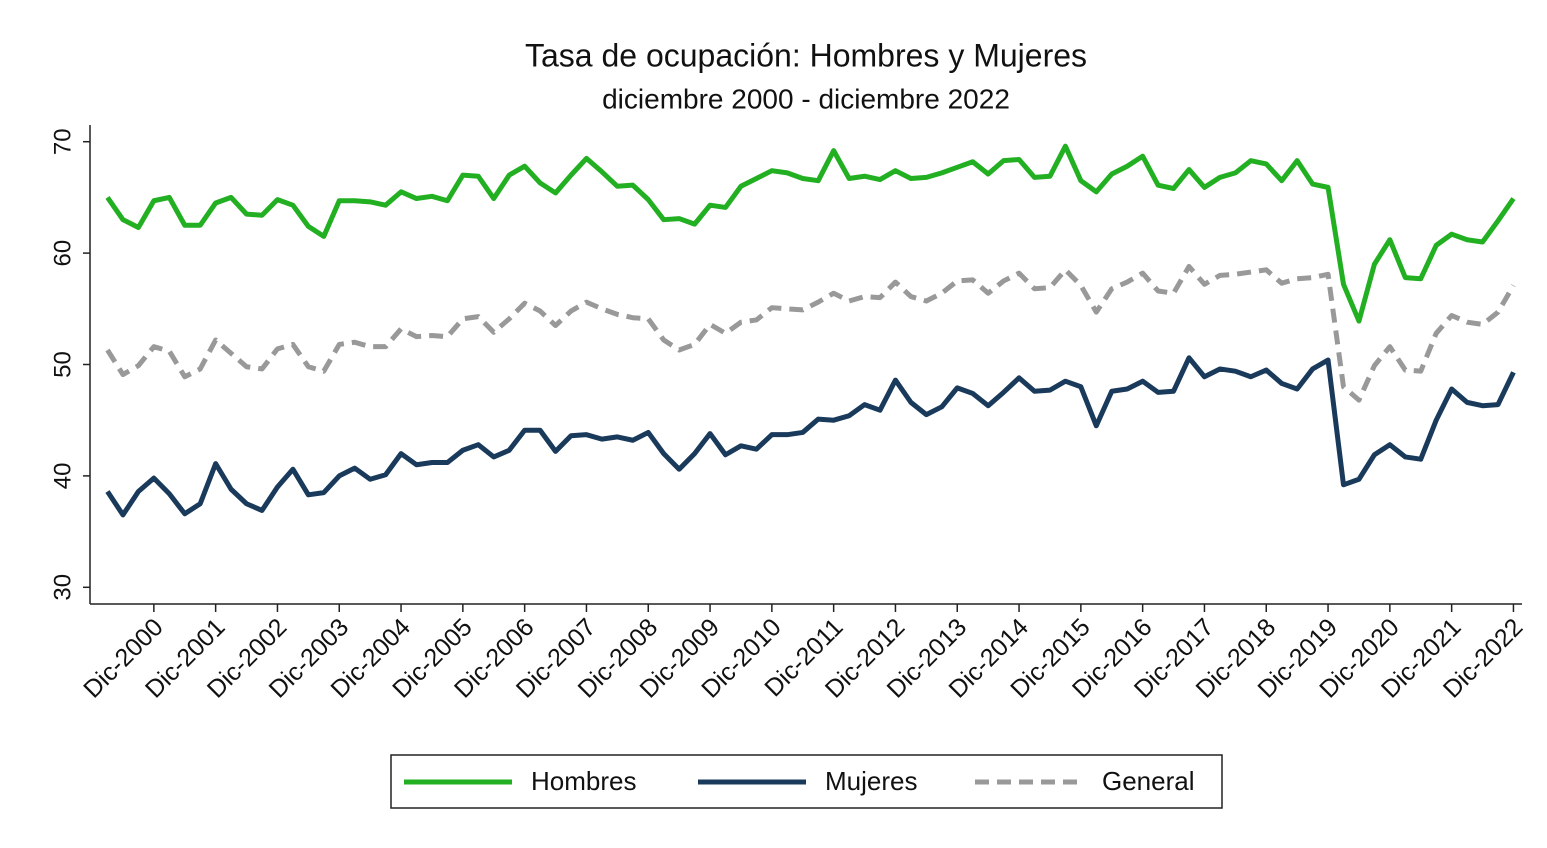 The height and width of the screenshot is (848, 1547). I want to click on y-tick-label: 60, so click(62, 253).